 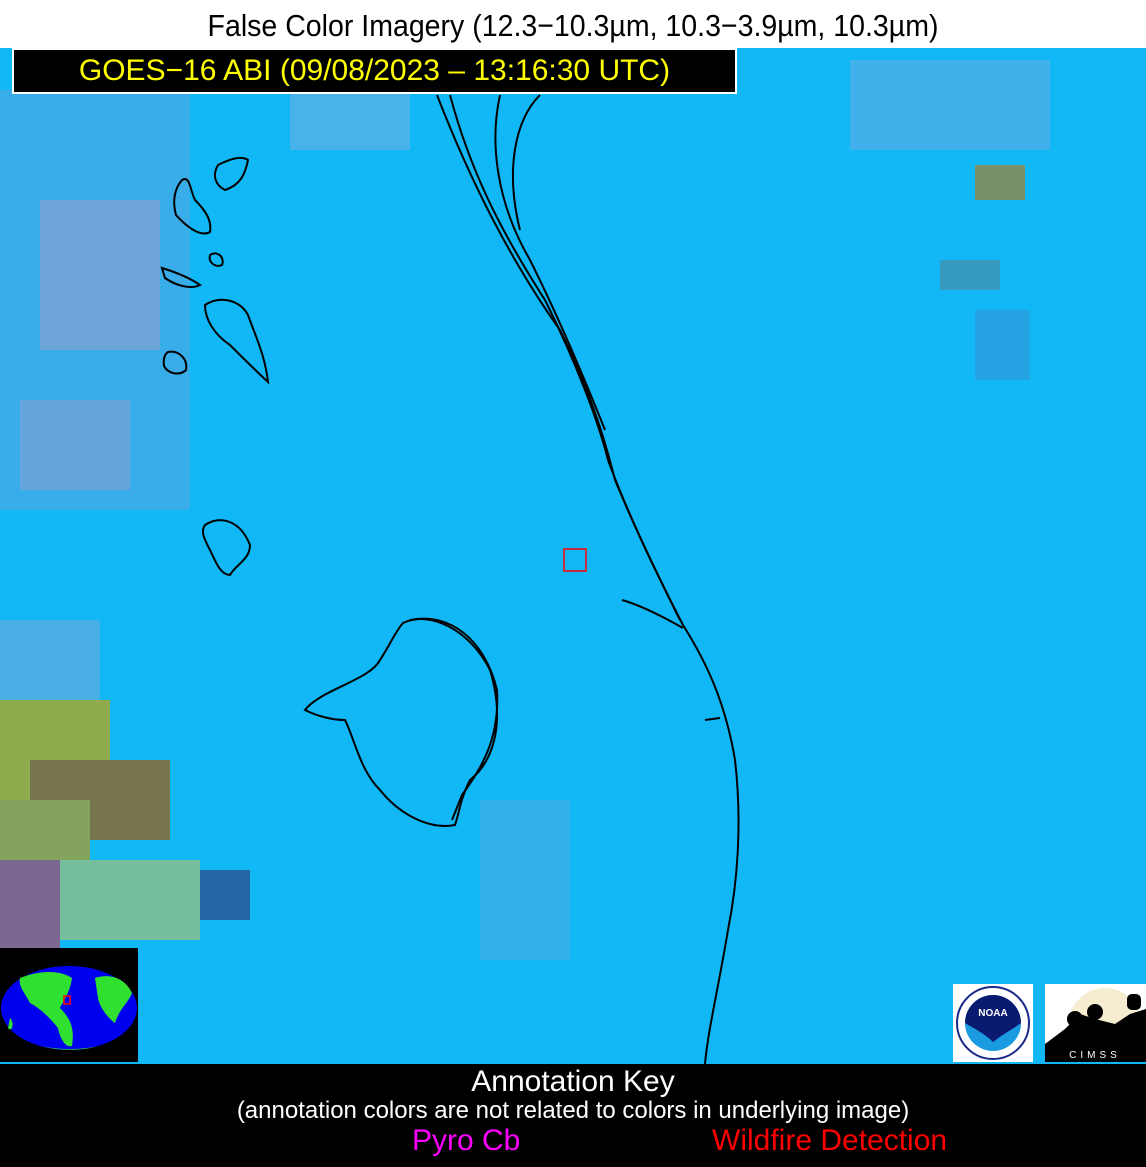 I want to click on globe-locator-inset, so click(x=69, y=1005).